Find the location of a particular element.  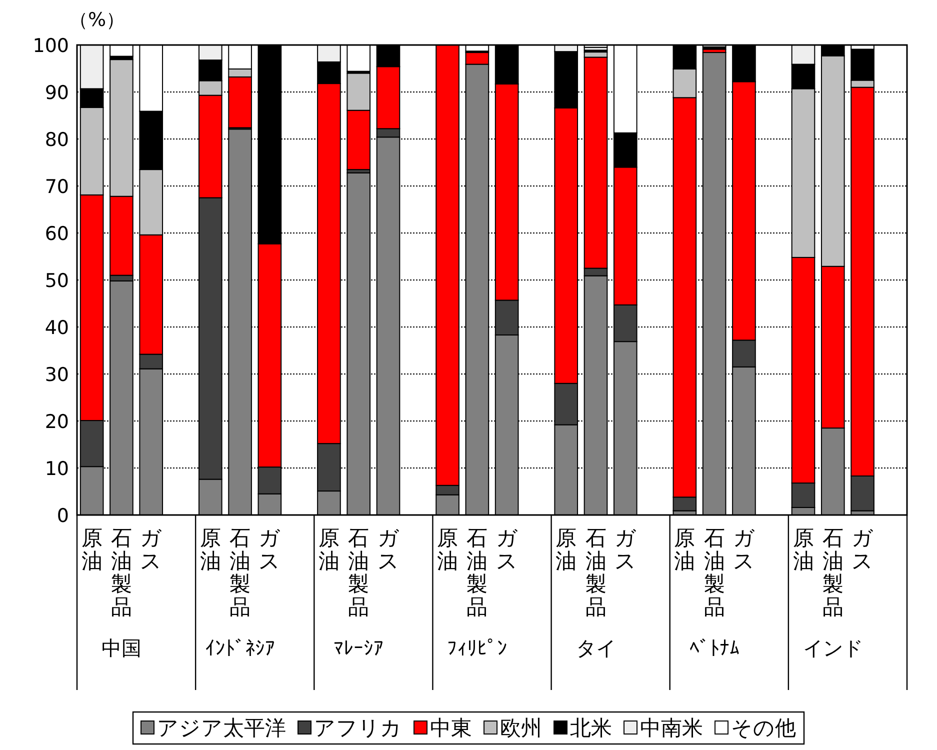

text: ｲﾝﾄﾞﾈｼｱ is located at coordinates (240, 648).